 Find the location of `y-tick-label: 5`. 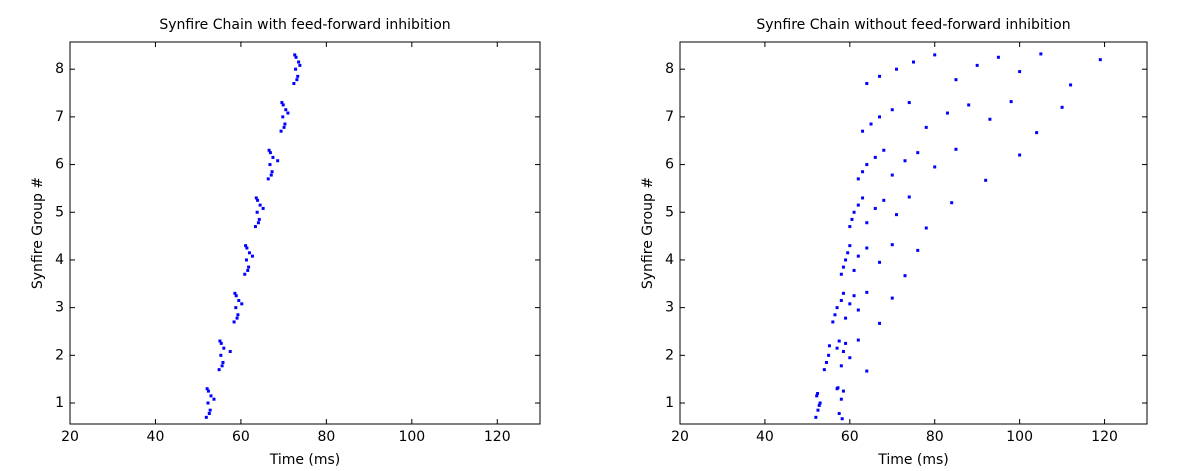

y-tick-label: 5 is located at coordinates (59, 212).